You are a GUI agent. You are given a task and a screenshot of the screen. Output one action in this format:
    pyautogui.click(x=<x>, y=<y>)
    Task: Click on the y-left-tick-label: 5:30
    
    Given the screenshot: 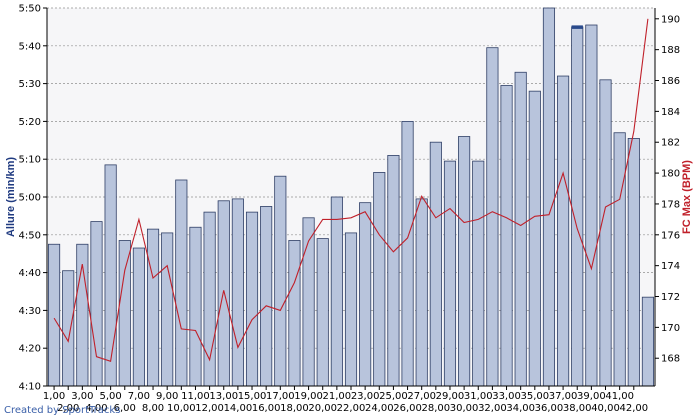 What is the action you would take?
    pyautogui.click(x=30, y=84)
    